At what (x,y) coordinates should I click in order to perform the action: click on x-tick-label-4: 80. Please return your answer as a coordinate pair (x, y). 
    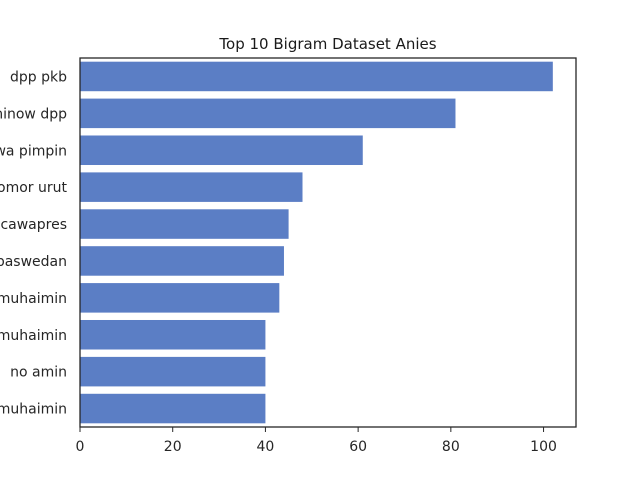
    Looking at the image, I should click on (451, 447).